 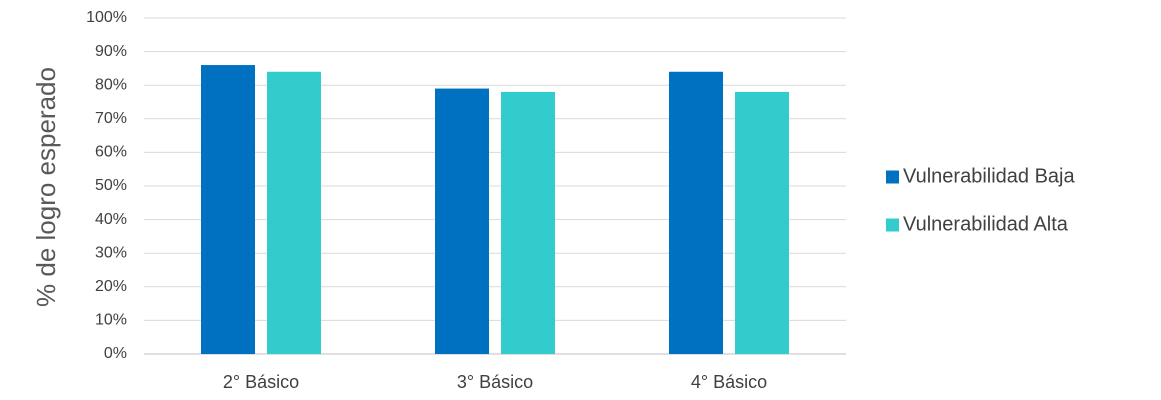 What do you see at coordinates (989, 176) in the screenshot?
I see `legend-label: Vulnerabilidad Baja` at bounding box center [989, 176].